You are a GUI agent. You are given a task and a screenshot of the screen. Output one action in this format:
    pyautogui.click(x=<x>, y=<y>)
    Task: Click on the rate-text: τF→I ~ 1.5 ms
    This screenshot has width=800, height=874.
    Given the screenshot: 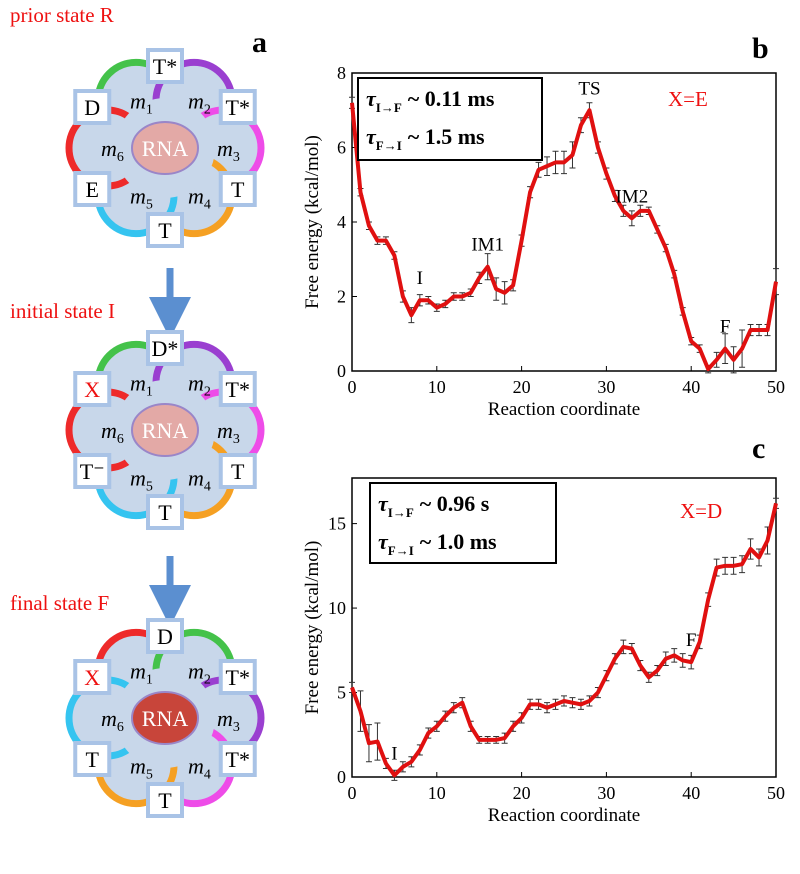 What is the action you would take?
    pyautogui.click(x=425, y=138)
    